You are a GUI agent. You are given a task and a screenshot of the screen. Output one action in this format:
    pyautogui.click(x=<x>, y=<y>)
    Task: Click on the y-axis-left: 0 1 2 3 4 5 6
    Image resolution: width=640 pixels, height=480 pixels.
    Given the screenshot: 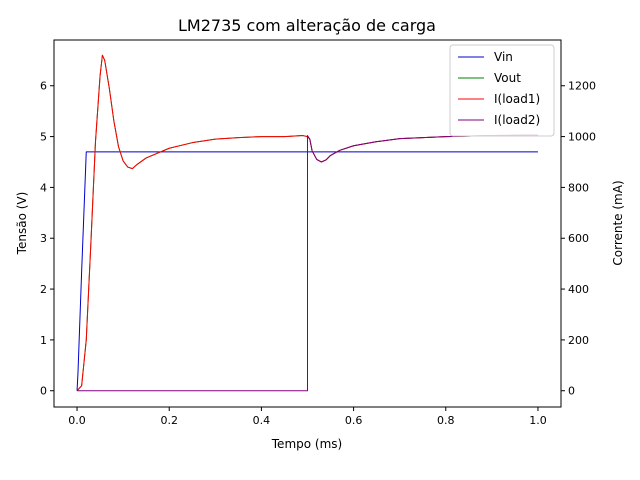 What is the action you would take?
    pyautogui.click(x=47, y=239)
    